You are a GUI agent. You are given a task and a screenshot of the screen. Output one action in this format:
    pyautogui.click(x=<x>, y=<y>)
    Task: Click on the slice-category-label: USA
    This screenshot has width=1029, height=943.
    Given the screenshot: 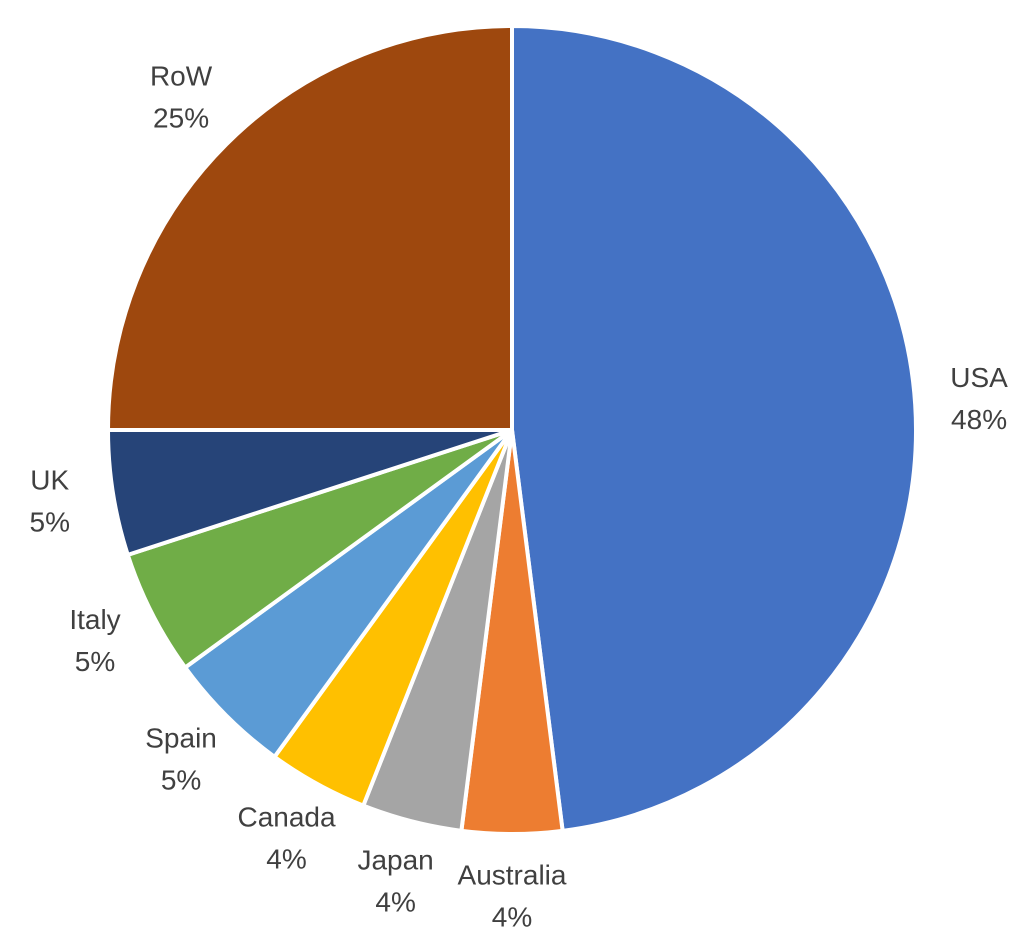 What is the action you would take?
    pyautogui.click(x=979, y=377)
    